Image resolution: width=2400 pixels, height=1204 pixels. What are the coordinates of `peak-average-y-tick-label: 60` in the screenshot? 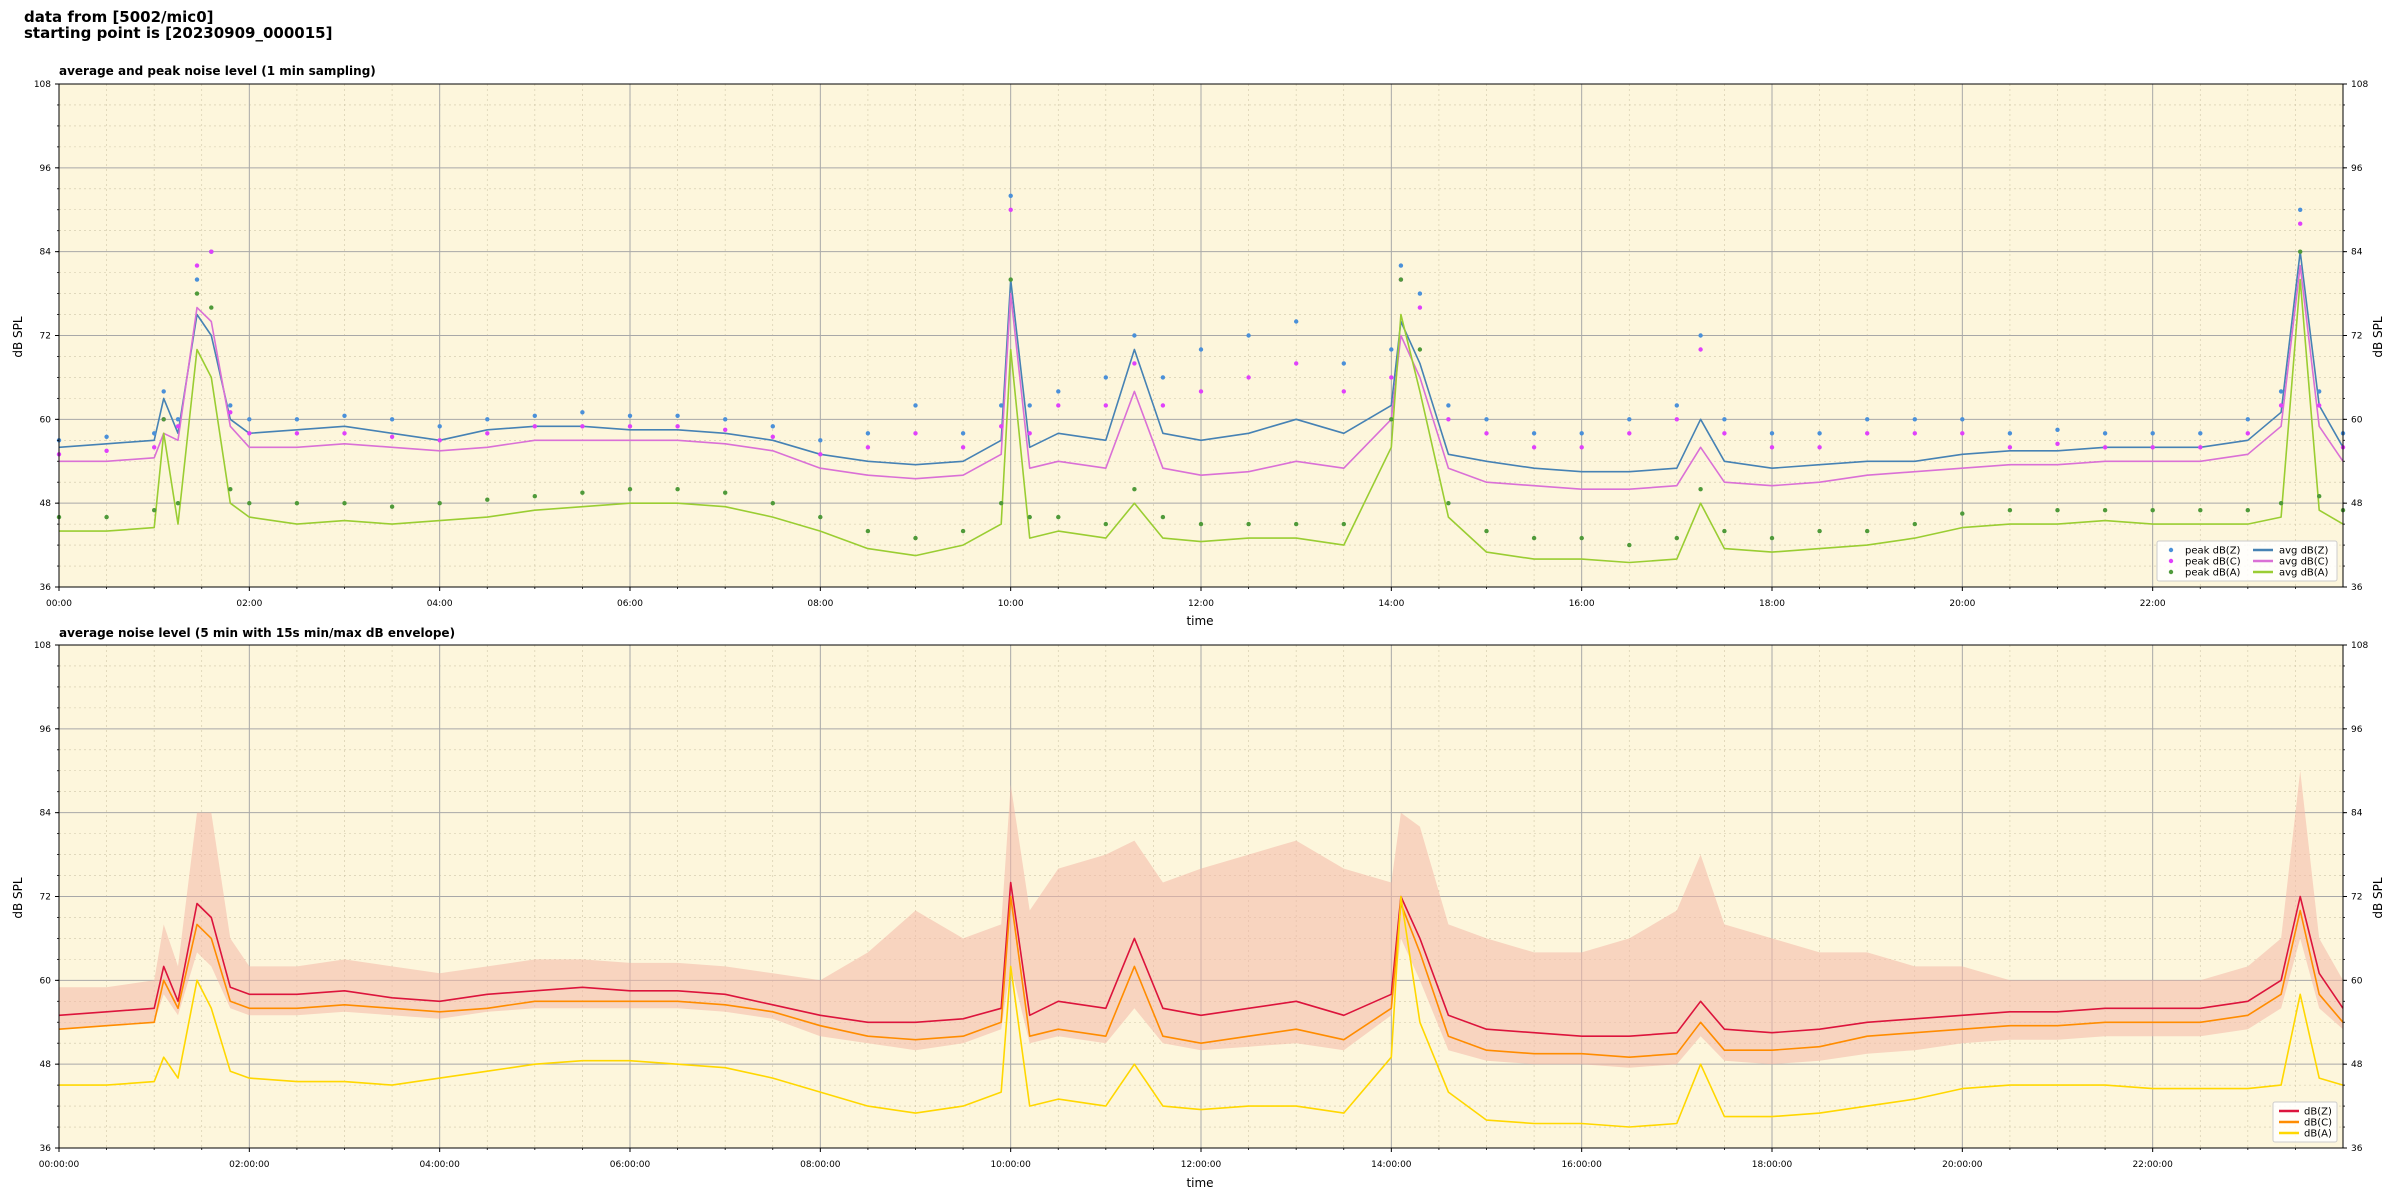 It's located at (46, 420).